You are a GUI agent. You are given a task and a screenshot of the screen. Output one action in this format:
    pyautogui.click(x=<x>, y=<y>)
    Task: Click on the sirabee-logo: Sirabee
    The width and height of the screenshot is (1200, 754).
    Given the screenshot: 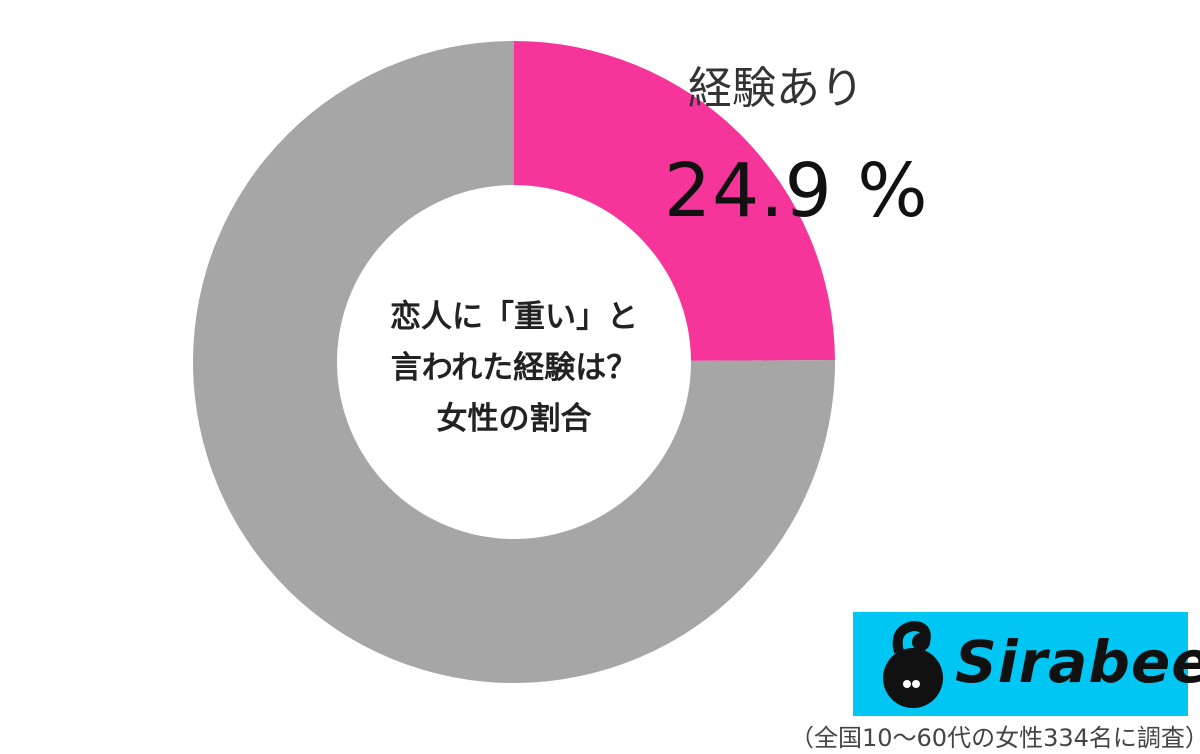 What is the action you would take?
    pyautogui.click(x=1026, y=664)
    